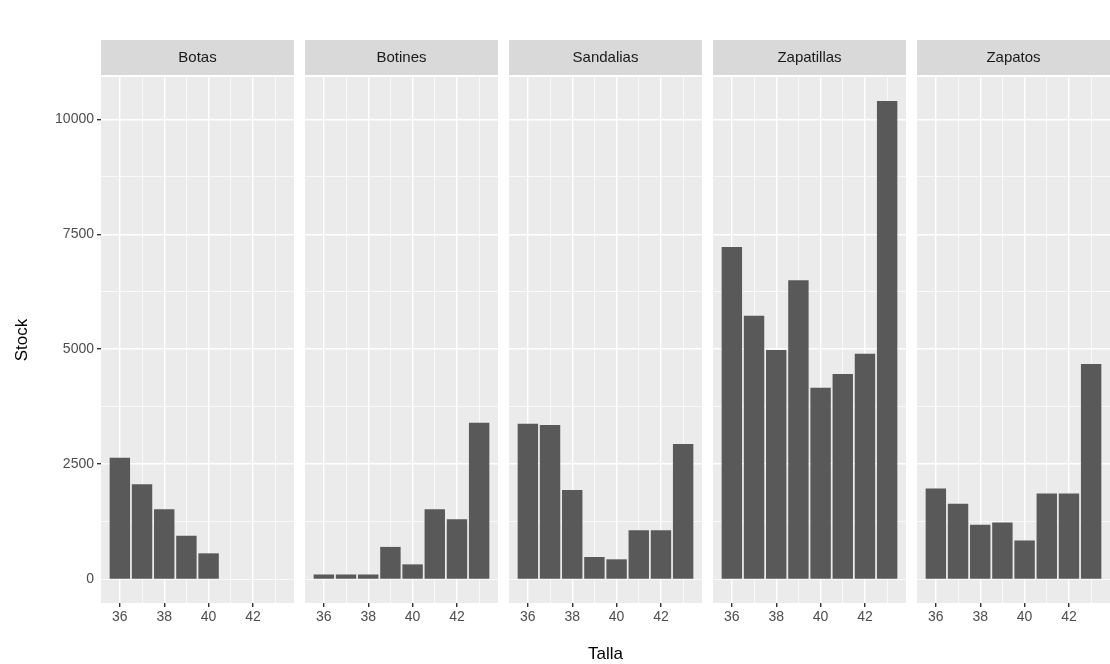 The image size is (1110, 664). Describe the element at coordinates (90, 577) in the screenshot. I see `y-tick-label: 0` at that location.